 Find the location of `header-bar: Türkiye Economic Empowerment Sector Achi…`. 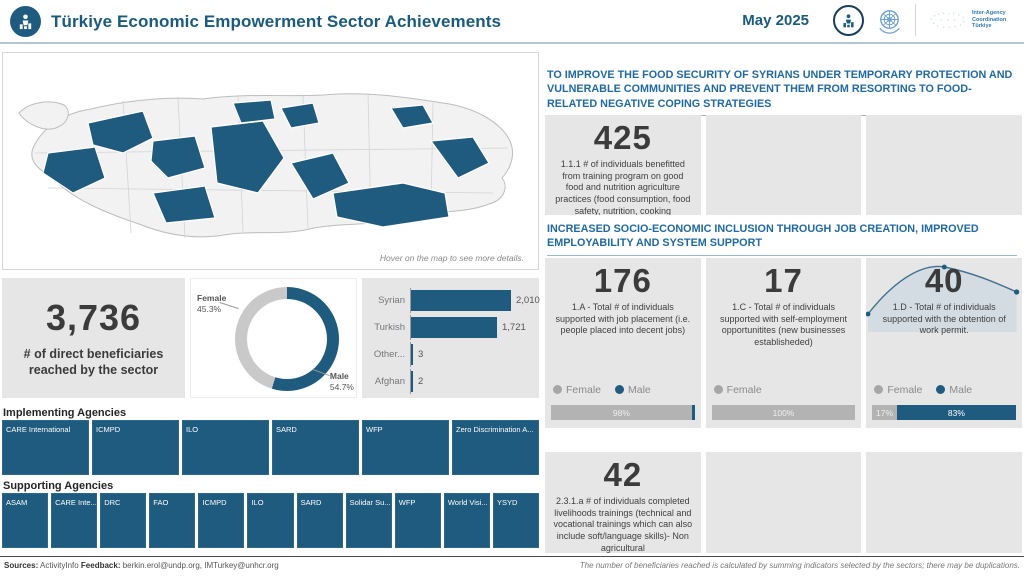

header-bar: Türkiye Economic Empowerment Sector Achi… is located at coordinates (512, 22).